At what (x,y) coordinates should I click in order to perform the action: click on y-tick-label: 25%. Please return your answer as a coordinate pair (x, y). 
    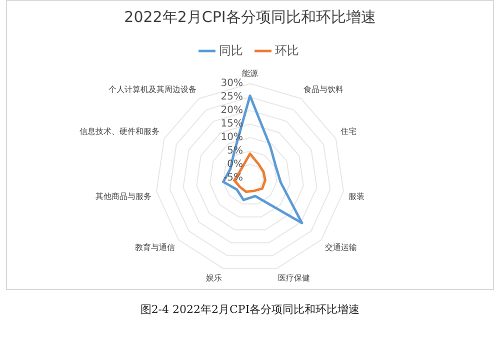
    Looking at the image, I should click on (231, 97).